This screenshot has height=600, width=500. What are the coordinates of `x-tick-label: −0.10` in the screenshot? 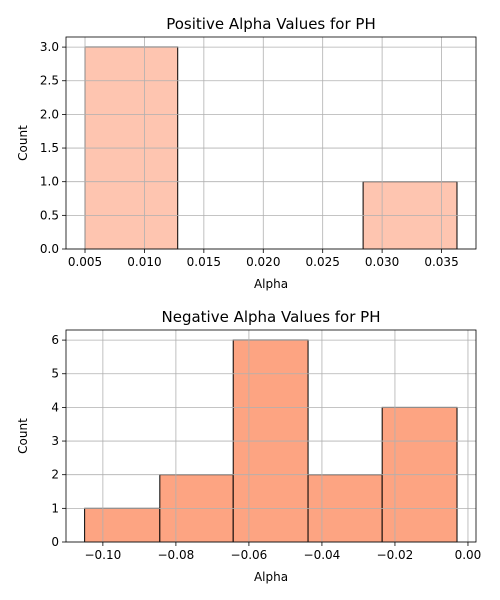 It's located at (102, 555).